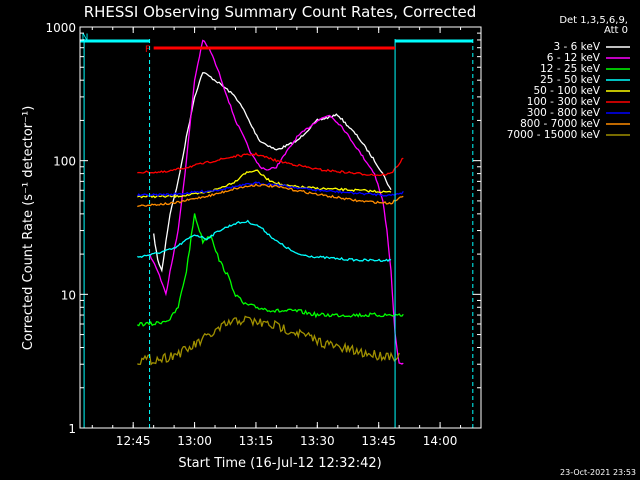  Describe the element at coordinates (564, 102) in the screenshot. I see `legend-label: 100 - 300 keV` at that location.